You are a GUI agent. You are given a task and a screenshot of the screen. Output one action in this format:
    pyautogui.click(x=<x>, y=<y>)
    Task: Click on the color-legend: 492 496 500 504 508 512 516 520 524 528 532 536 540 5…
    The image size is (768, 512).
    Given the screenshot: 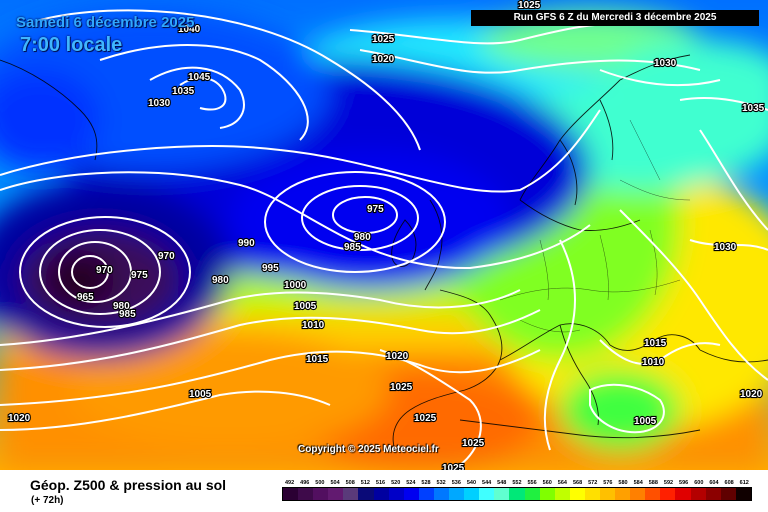 What is the action you would take?
    pyautogui.click(x=517, y=490)
    